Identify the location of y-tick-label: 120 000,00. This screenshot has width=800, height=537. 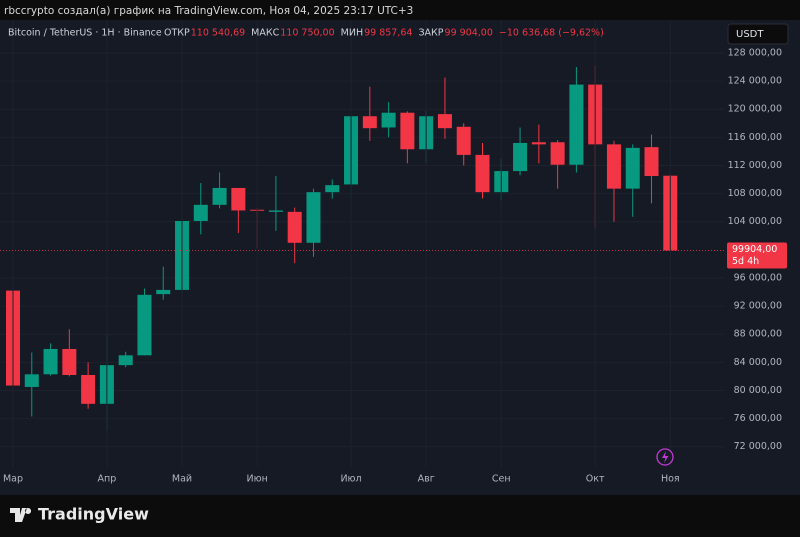
(755, 109).